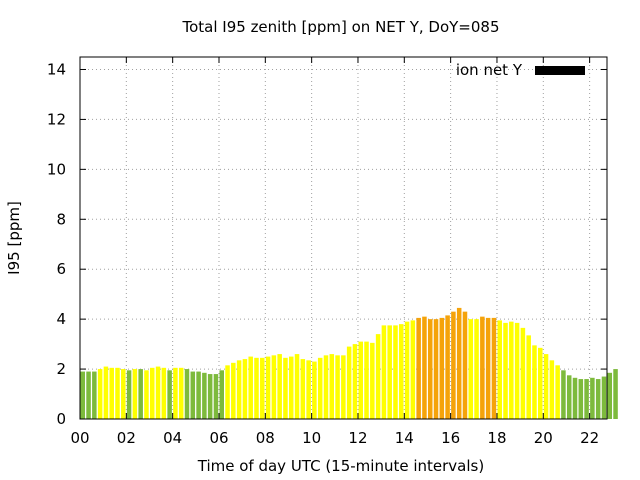 The width and height of the screenshot is (640, 480). Describe the element at coordinates (172, 438) in the screenshot. I see `x-tick-label: 04` at that location.